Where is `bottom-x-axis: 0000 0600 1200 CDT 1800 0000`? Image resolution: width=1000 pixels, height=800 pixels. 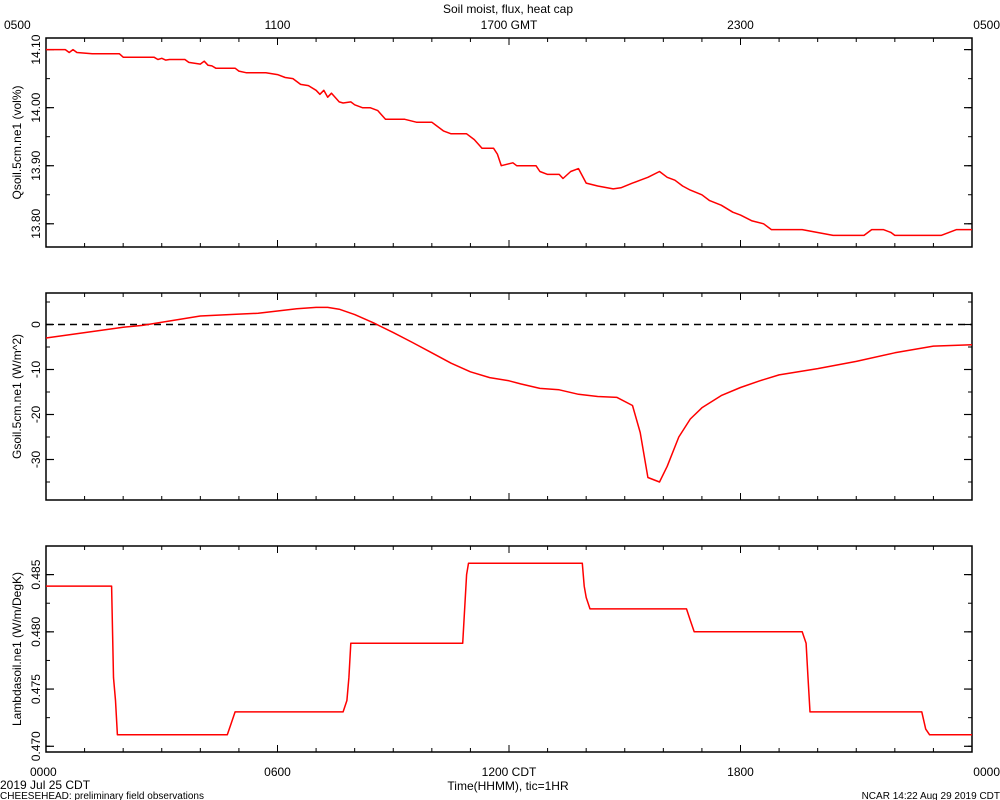
bottom-x-axis: 0000 0600 1200 CDT 1800 0000 is located at coordinates (515, 772).